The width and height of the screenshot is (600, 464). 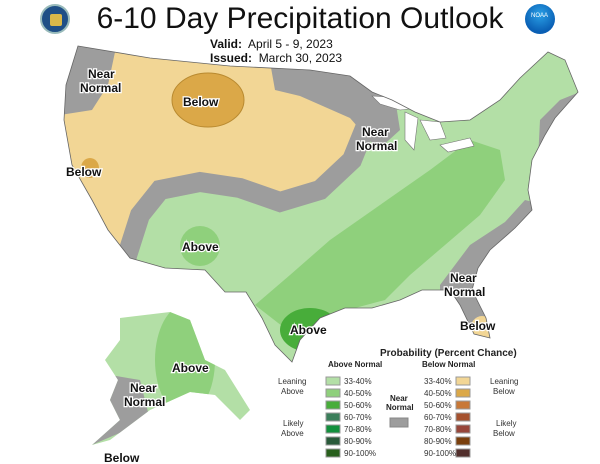 I want to click on legend-range-above-3: 60-70%, so click(x=358, y=417).